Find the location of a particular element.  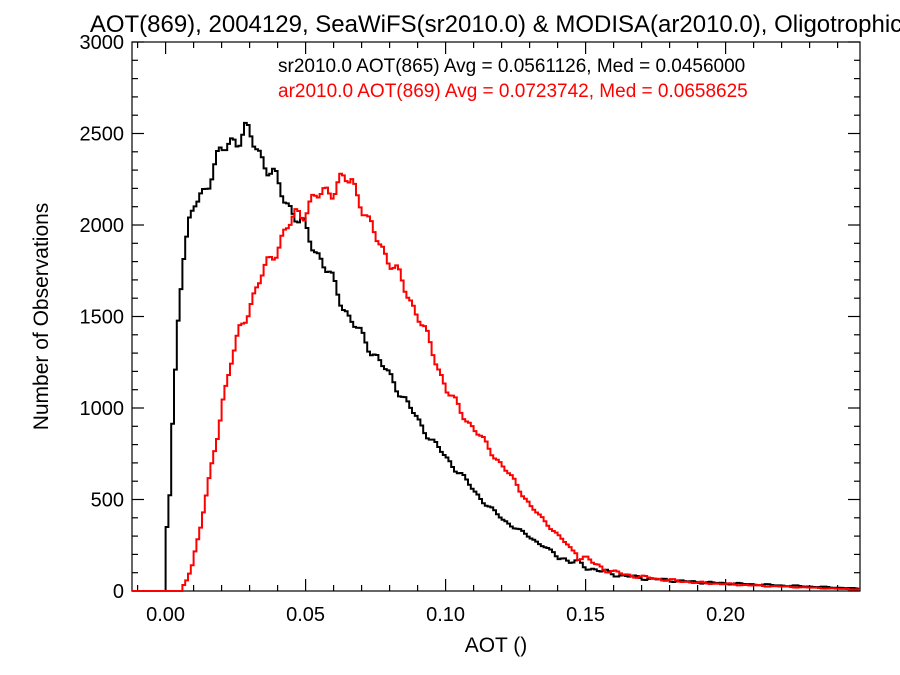

x-axis-label: AOT () is located at coordinates (496, 645).